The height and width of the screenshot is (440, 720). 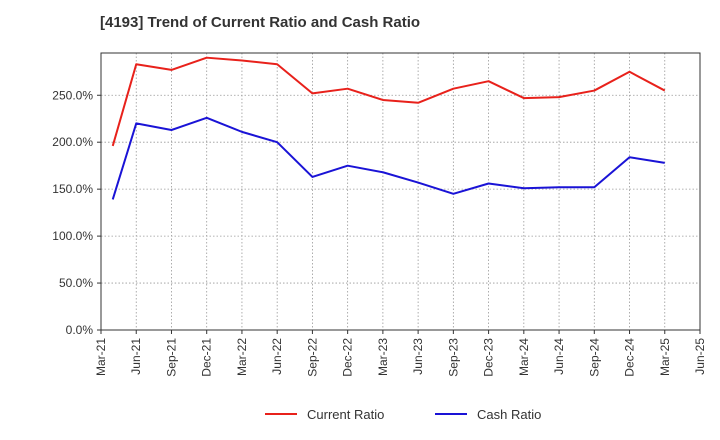 What do you see at coordinates (388, 158) in the screenshot?
I see `cash-ratio-line` at bounding box center [388, 158].